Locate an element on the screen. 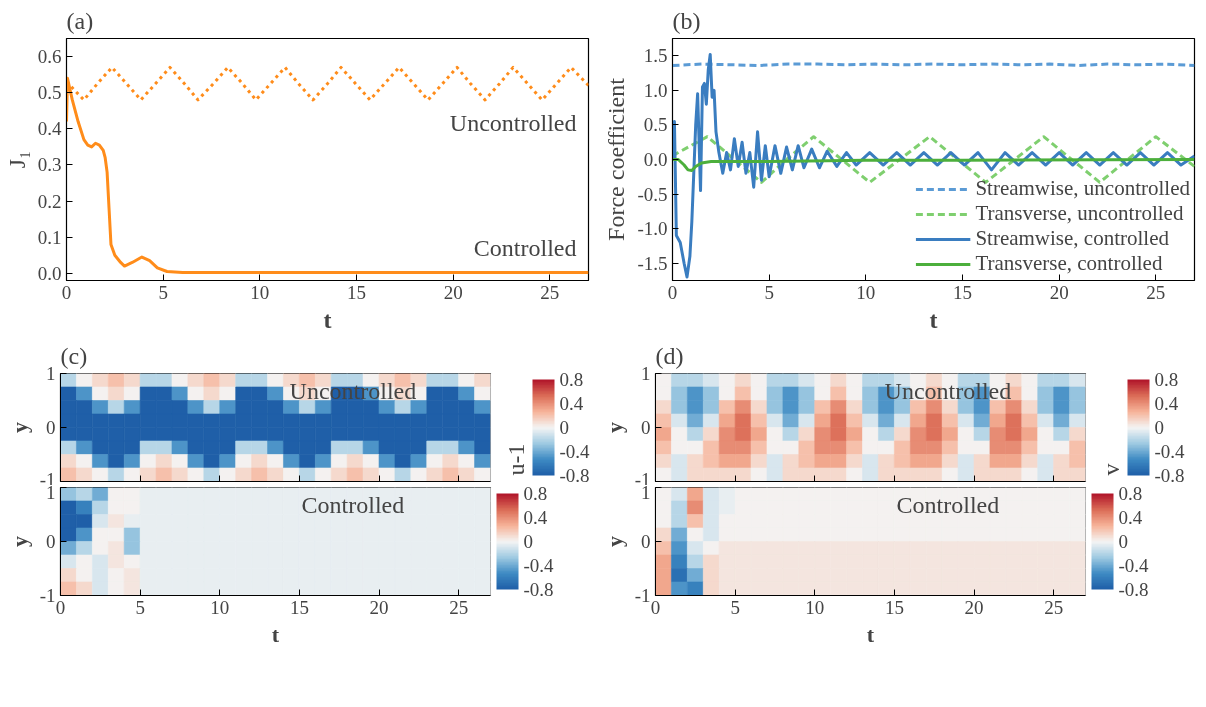 This screenshot has height=707, width=1206. series-label: Controlled is located at coordinates (525, 247).